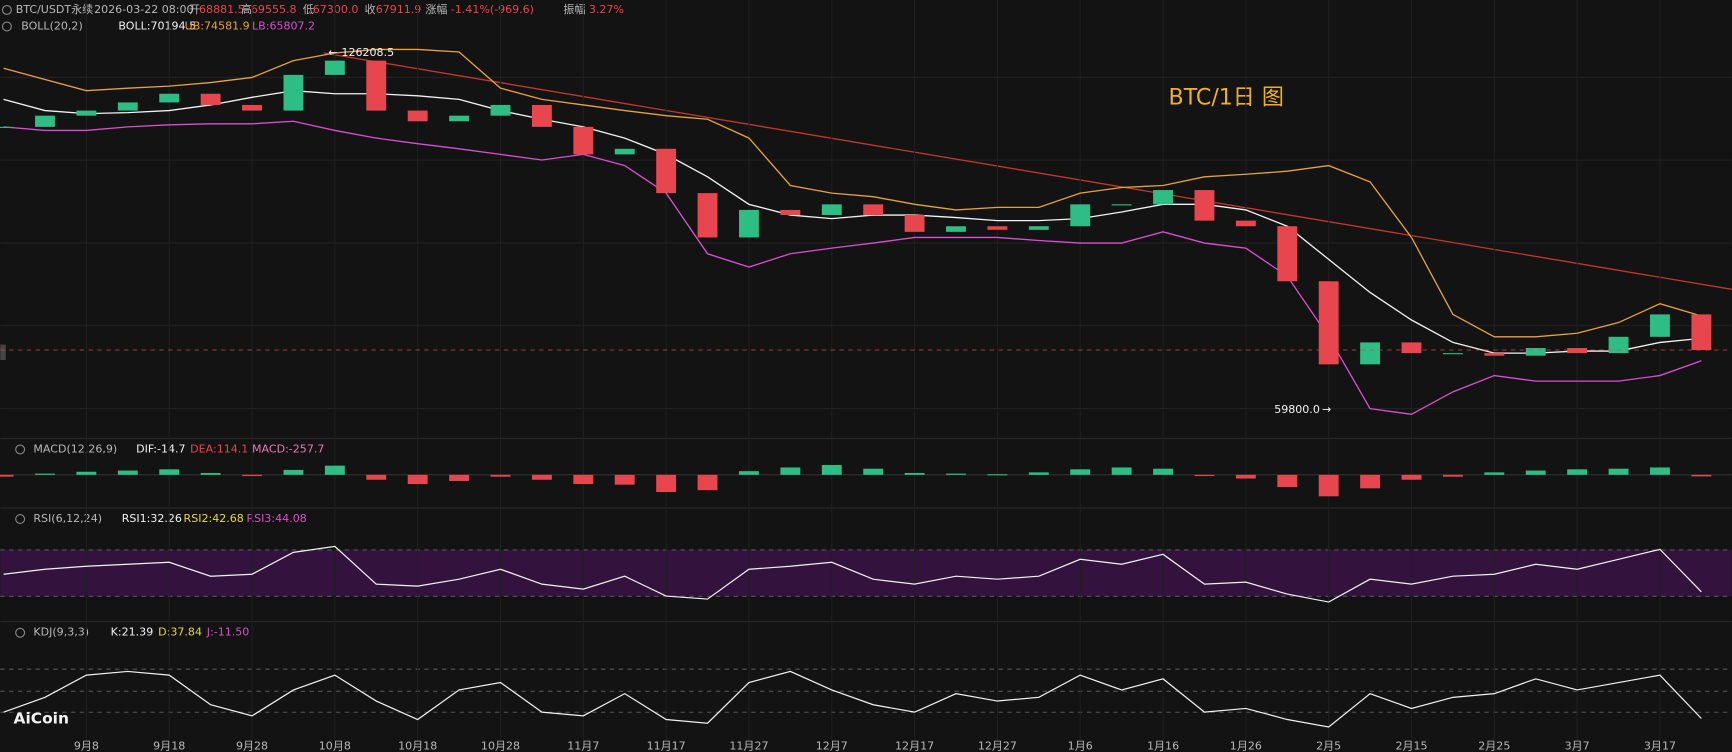 The height and width of the screenshot is (752, 1732). Describe the element at coordinates (1080, 745) in the screenshot. I see `x-tick-label: 1月6` at that location.